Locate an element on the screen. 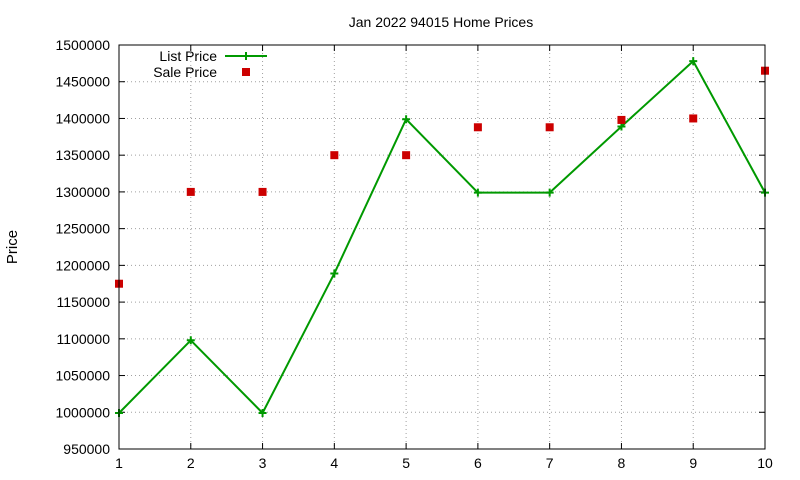 The width and height of the screenshot is (800, 480). y-tick-label: 1250000 is located at coordinates (82, 229).